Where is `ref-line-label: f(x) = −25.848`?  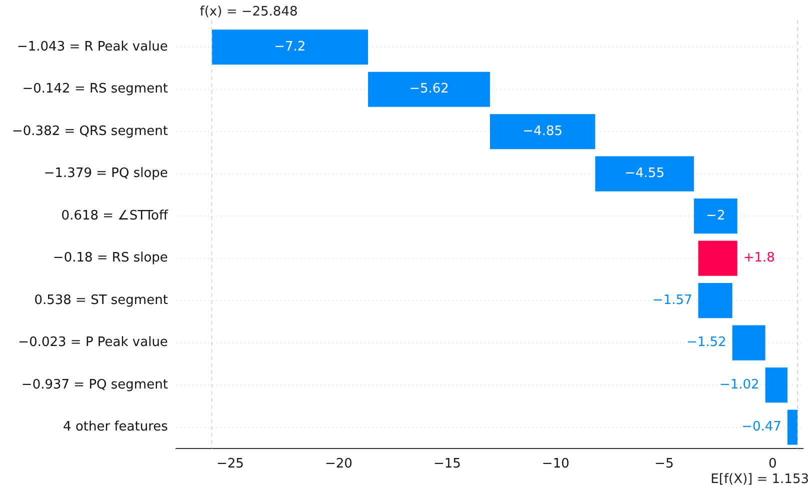 ref-line-label: f(x) = −25.848 is located at coordinates (249, 12).